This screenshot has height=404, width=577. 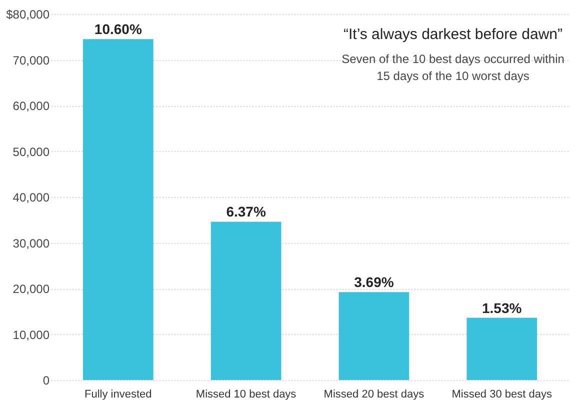 I want to click on y-tick-label: 70,000, so click(x=31, y=60).